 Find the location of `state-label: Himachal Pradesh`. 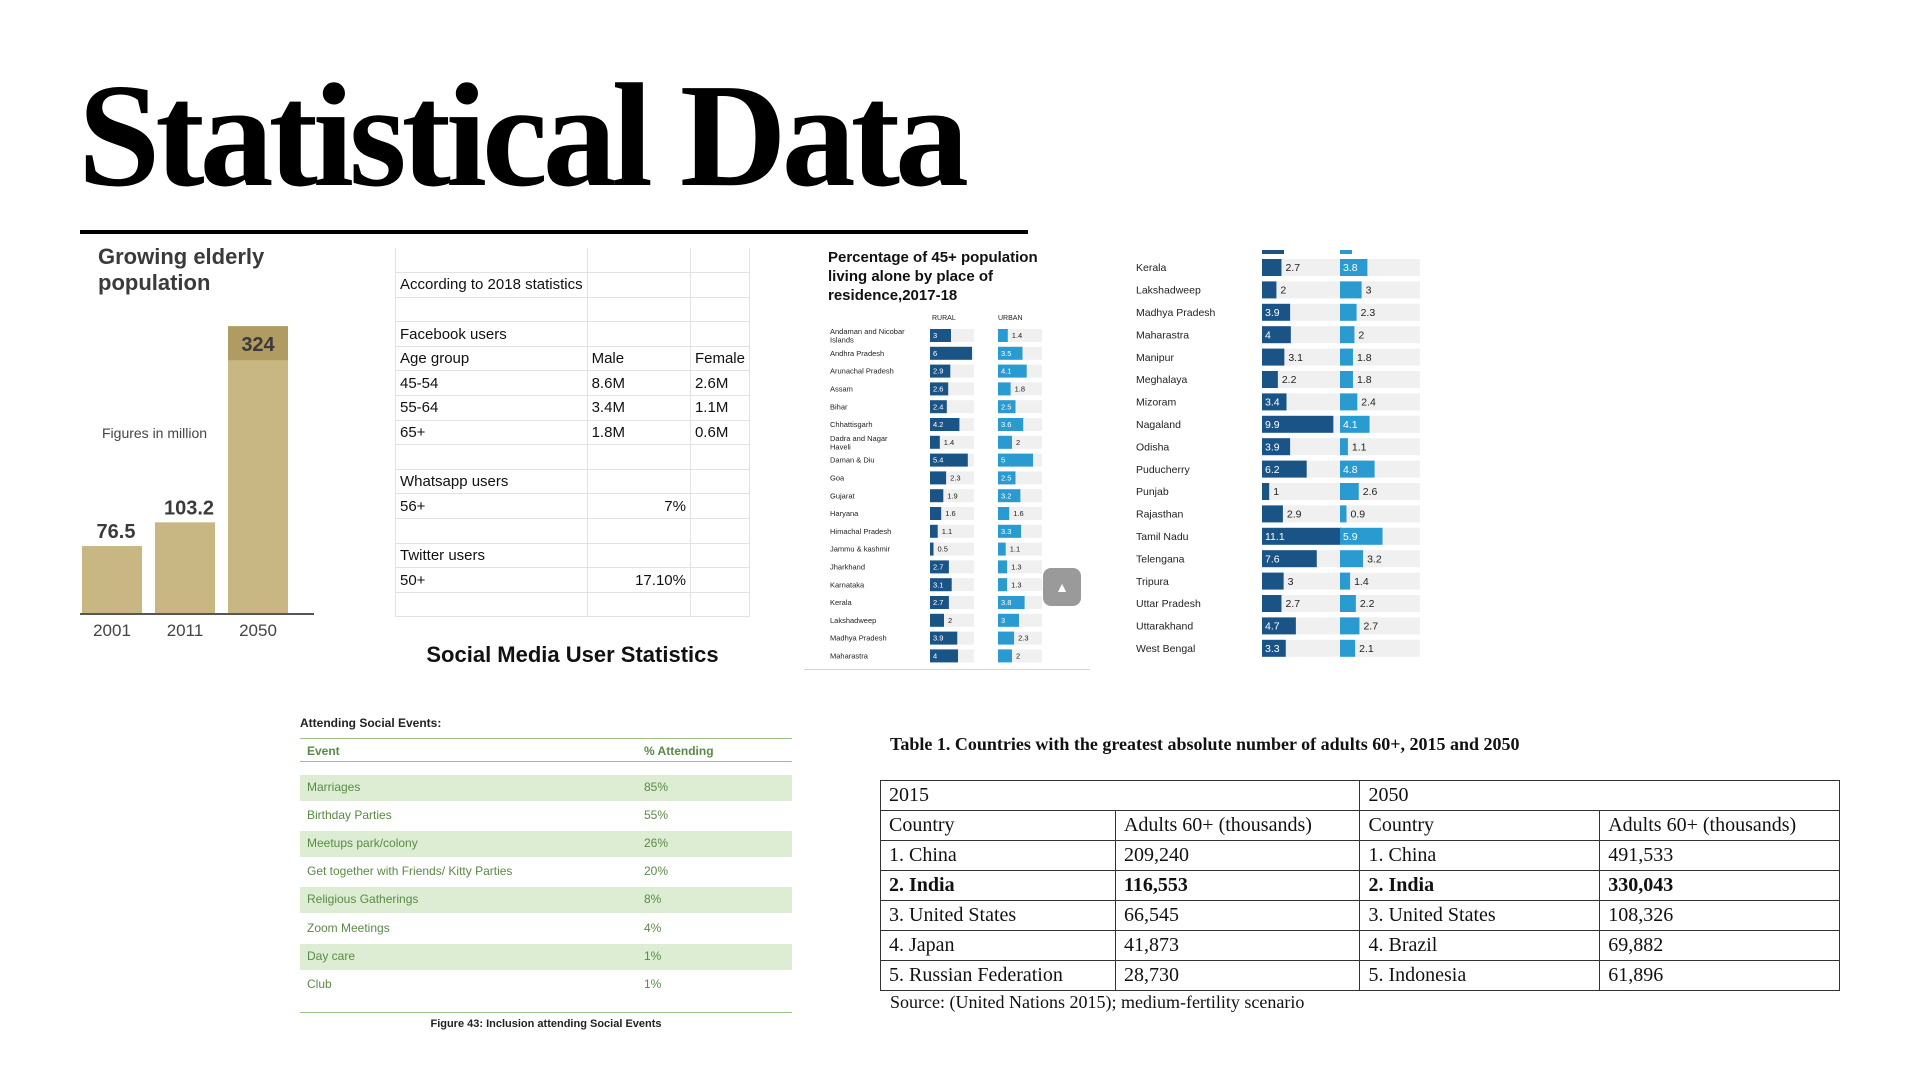

state-label: Himachal Pradesh is located at coordinates (860, 531).